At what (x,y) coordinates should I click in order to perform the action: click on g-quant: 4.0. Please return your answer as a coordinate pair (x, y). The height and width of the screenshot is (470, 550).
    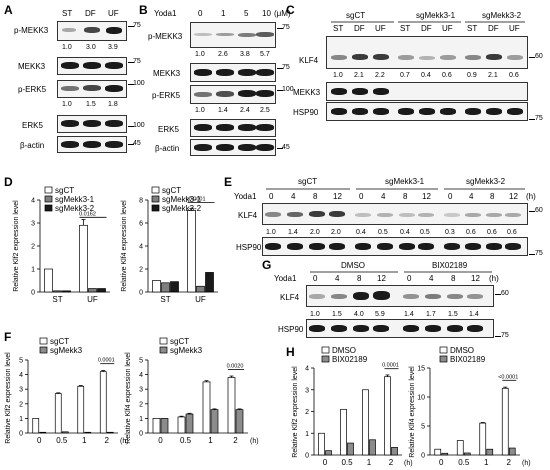
    Looking at the image, I should click on (359, 314).